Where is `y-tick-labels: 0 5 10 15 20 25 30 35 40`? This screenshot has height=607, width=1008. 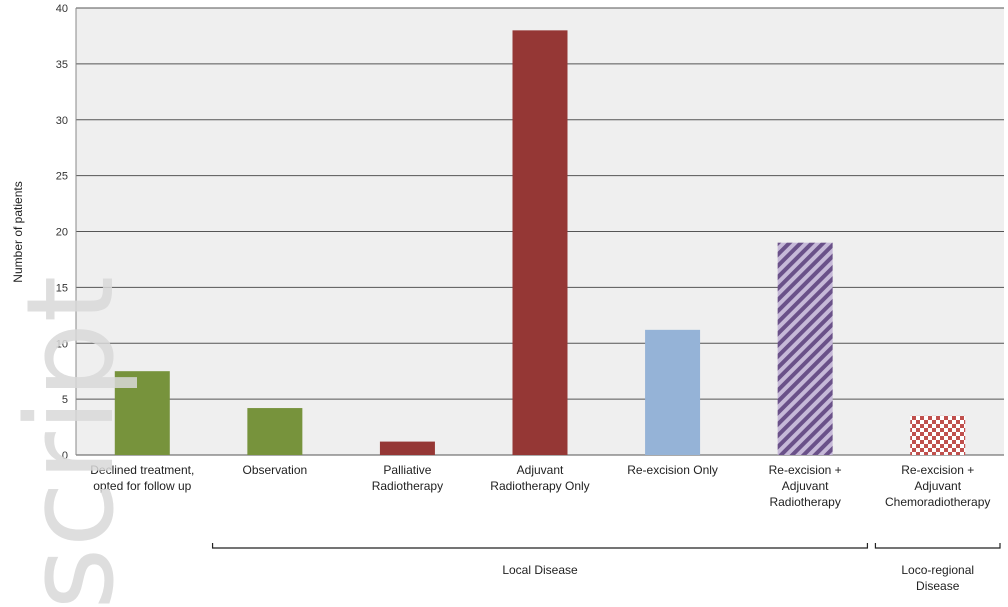
y-tick-labels: 0 5 10 15 20 25 30 35 40 is located at coordinates (62, 232).